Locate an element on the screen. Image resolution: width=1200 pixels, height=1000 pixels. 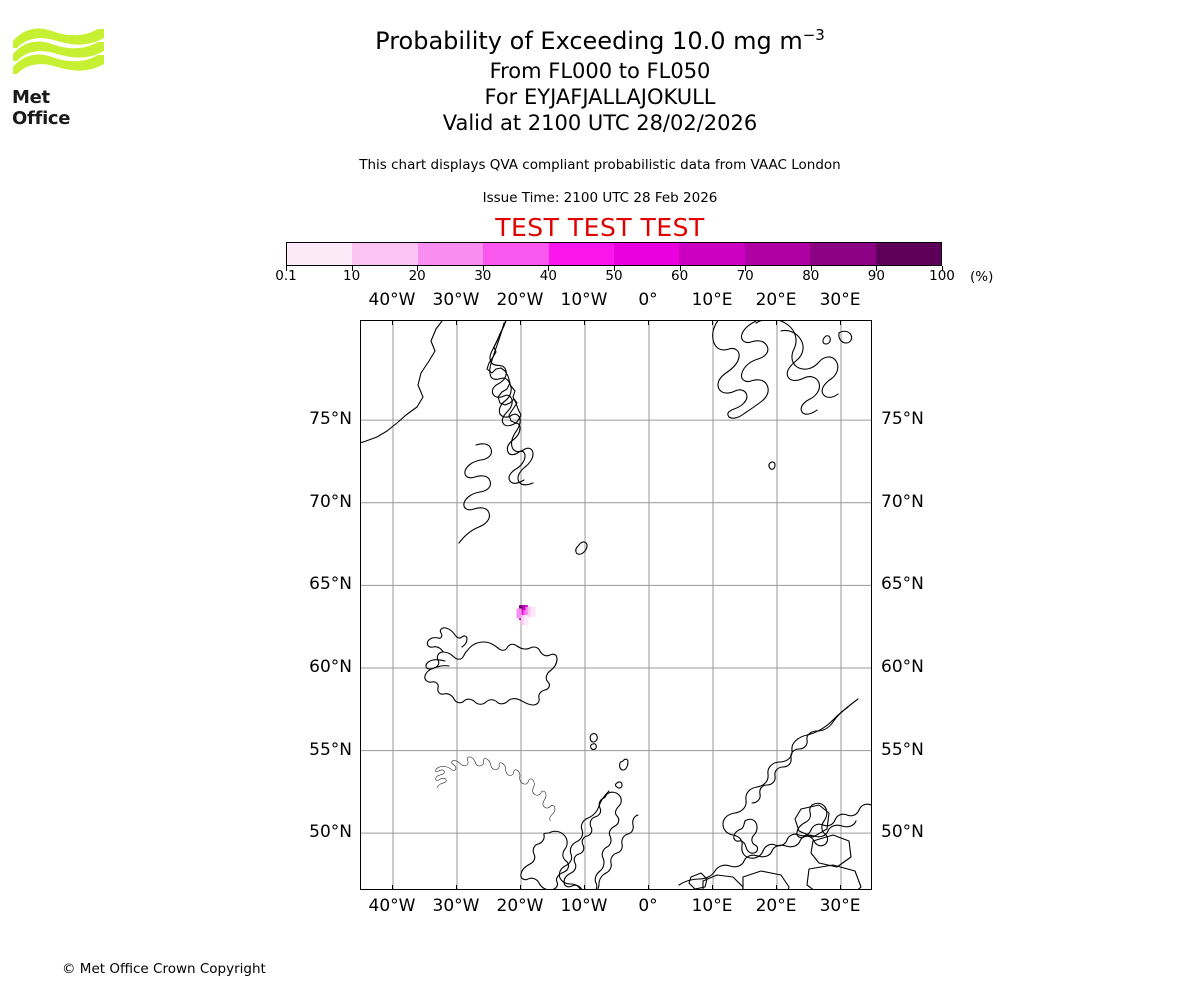
lon-label-top-20°W: 20°W is located at coordinates (520, 300).